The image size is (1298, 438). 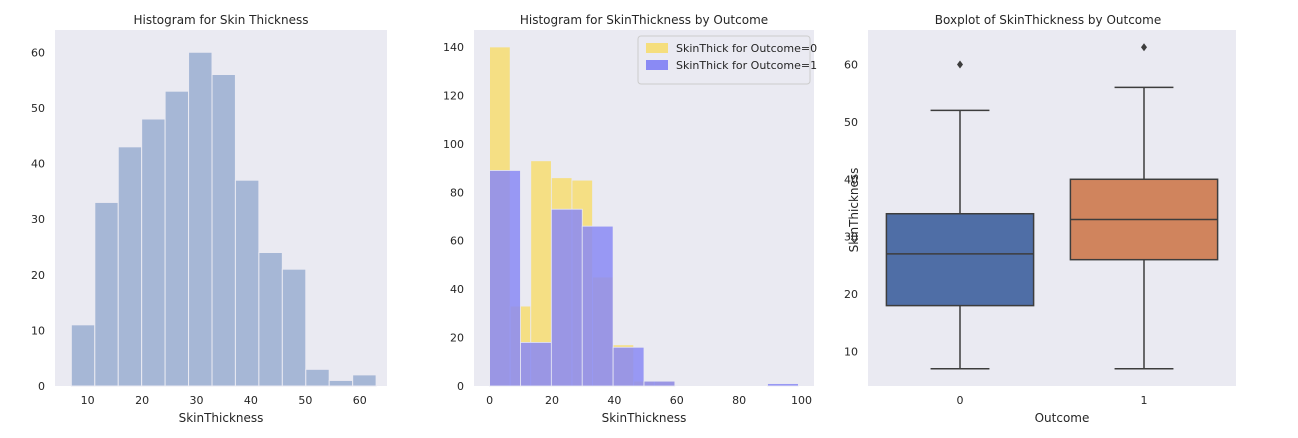 What do you see at coordinates (220, 20) in the screenshot?
I see `chart-title: Histogram for Skin Thickness` at bounding box center [220, 20].